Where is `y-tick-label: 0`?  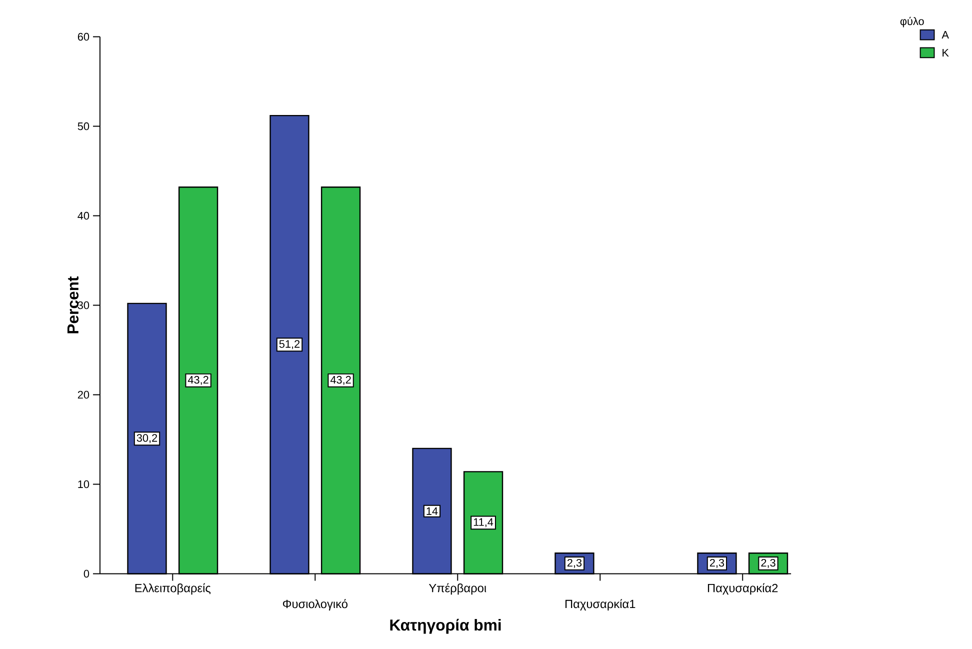 y-tick-label: 0 is located at coordinates (87, 574).